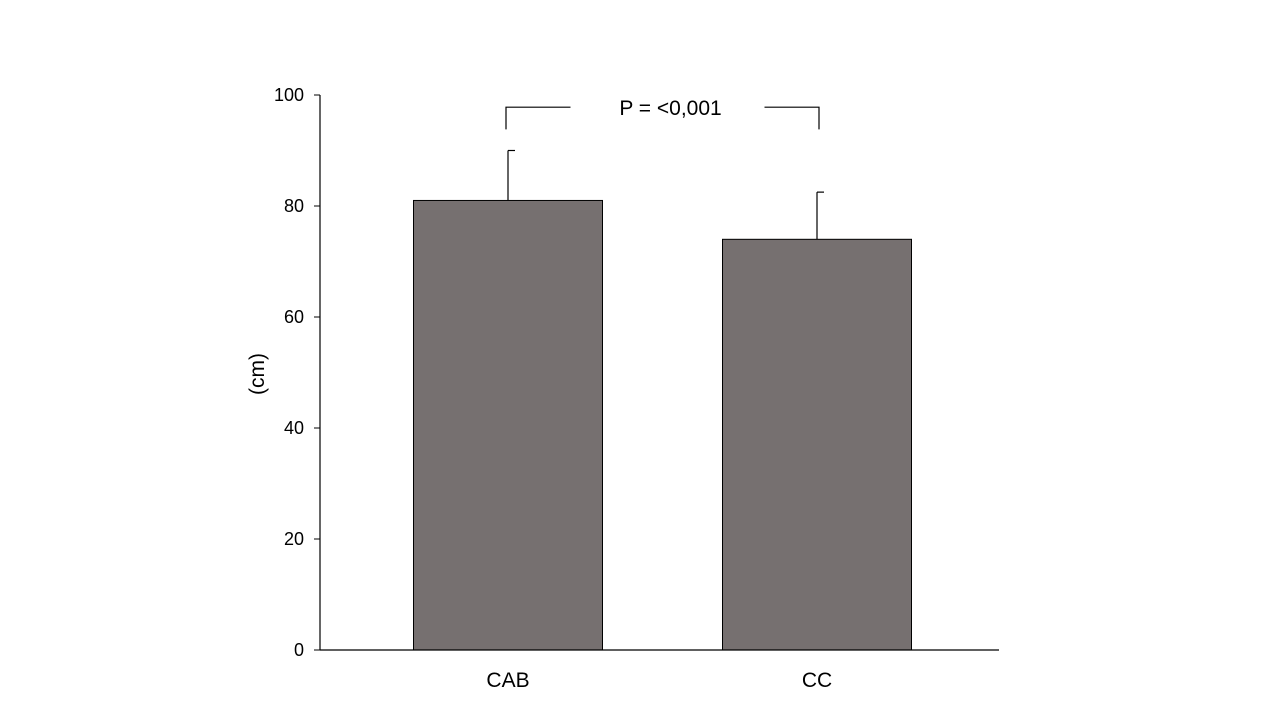 The height and width of the screenshot is (720, 1280). What do you see at coordinates (817, 444) in the screenshot?
I see `bar-cc` at bounding box center [817, 444].